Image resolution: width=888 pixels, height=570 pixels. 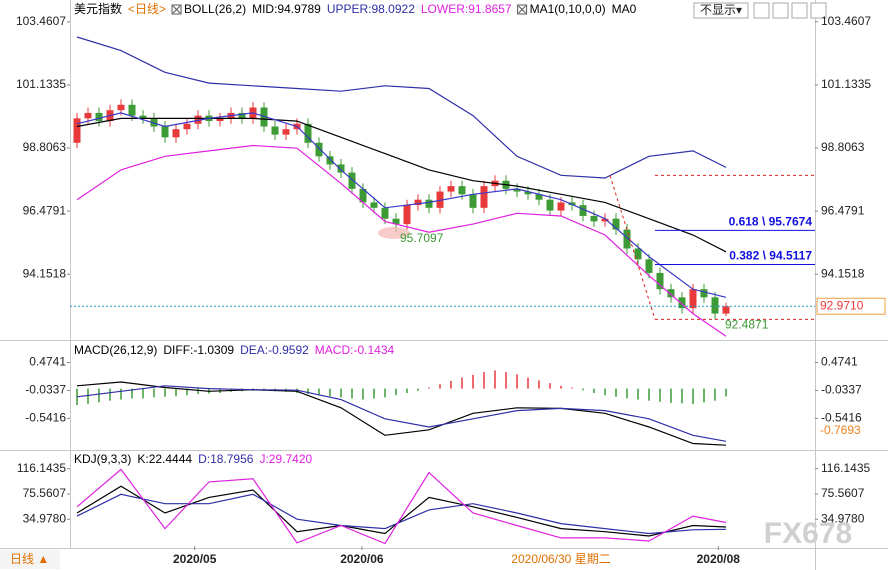 I want to click on legend-entry: DIFF:-1.0309, so click(x=198, y=350).